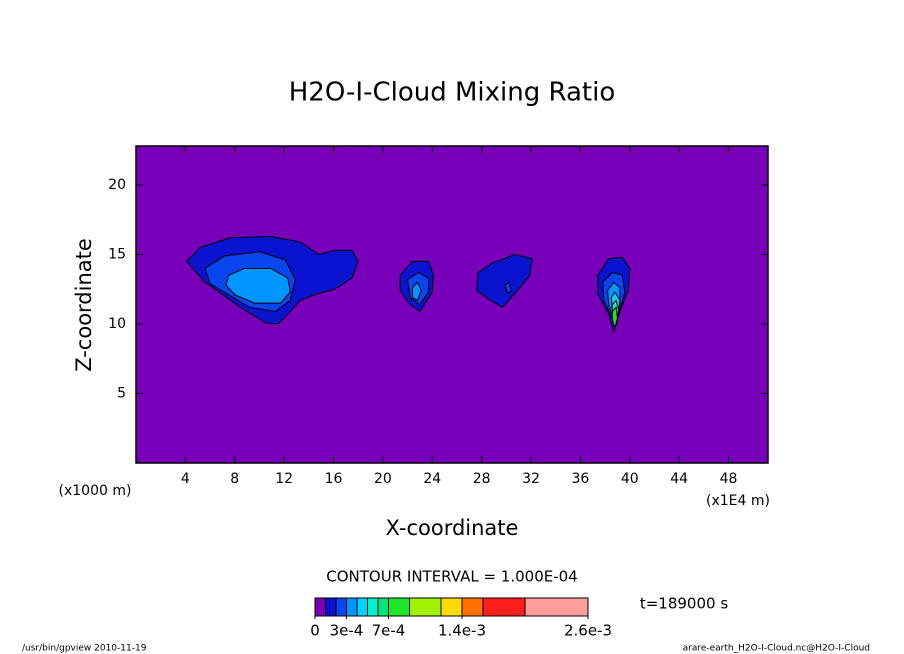 This screenshot has height=654, width=904. Describe the element at coordinates (383, 479) in the screenshot. I see `x-tick-label: 20` at that location.